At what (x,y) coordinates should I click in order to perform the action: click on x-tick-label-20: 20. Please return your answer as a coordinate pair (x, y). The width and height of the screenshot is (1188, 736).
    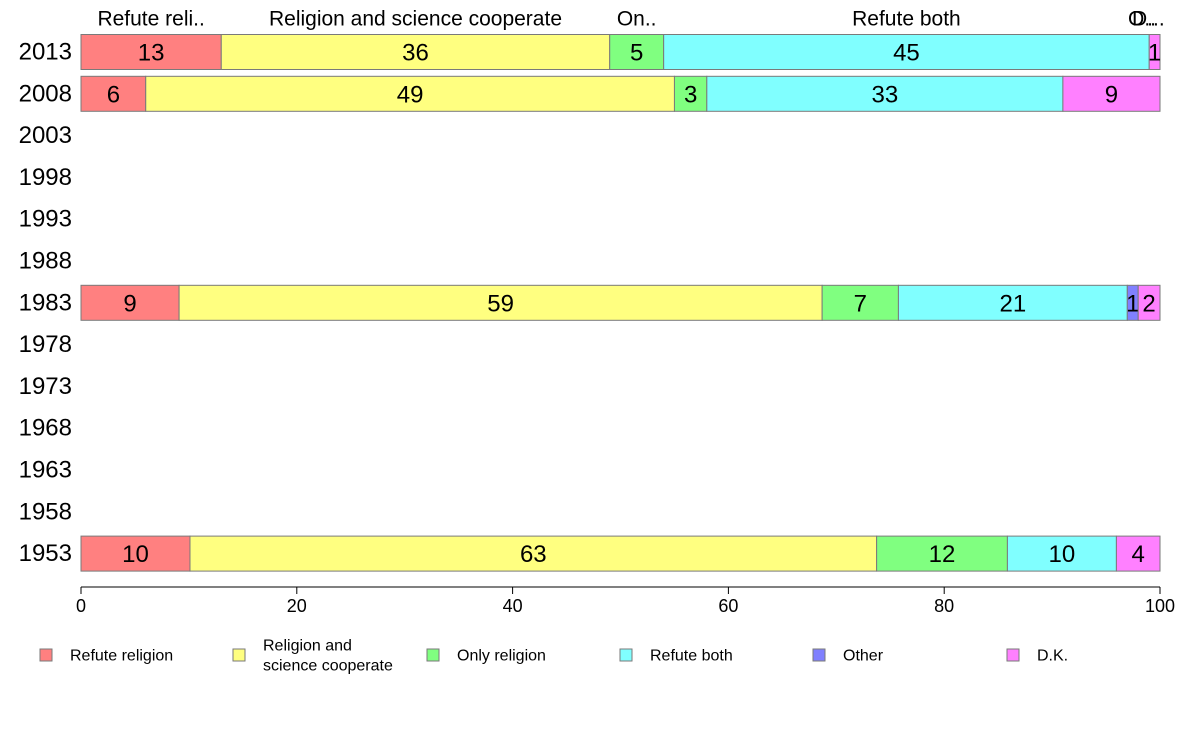
    Looking at the image, I should click on (297, 606).